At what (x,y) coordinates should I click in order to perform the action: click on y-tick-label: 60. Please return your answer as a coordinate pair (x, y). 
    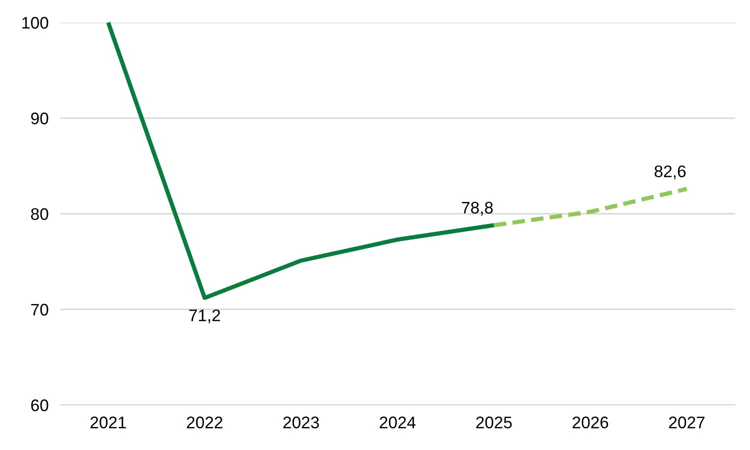
    Looking at the image, I should click on (39, 405).